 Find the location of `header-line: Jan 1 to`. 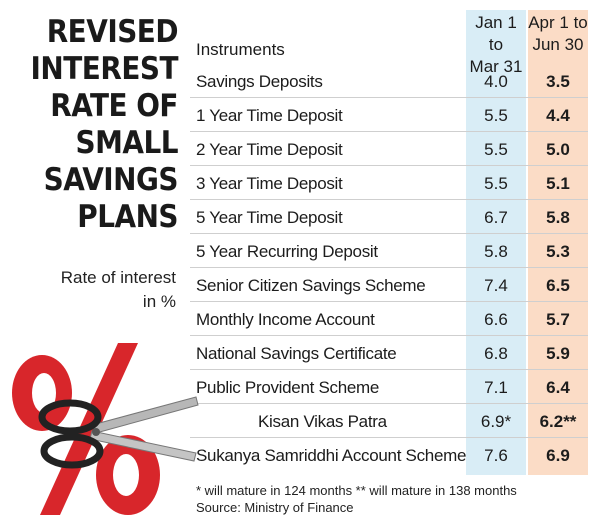

header-line: Jan 1 to is located at coordinates (496, 33).